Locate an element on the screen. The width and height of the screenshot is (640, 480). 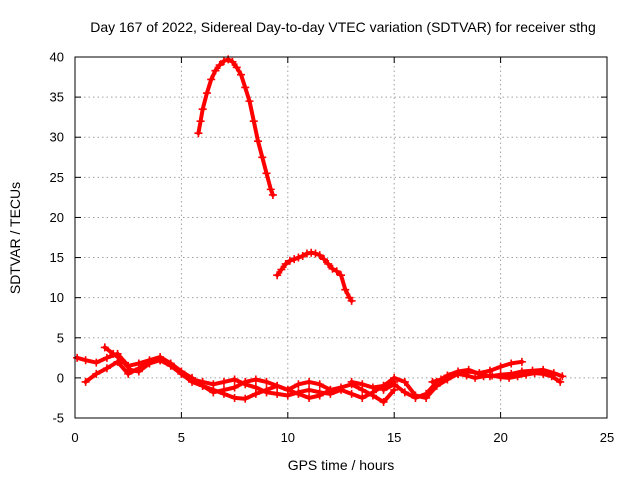
y-tick-label: 40 is located at coordinates (57, 57).